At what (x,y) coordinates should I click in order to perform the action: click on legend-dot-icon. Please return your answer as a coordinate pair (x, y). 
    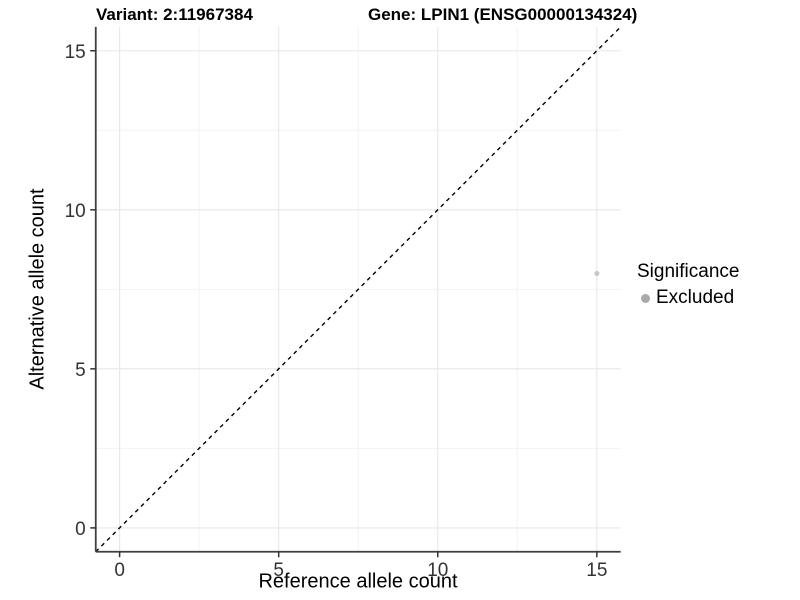
    Looking at the image, I should click on (645, 298).